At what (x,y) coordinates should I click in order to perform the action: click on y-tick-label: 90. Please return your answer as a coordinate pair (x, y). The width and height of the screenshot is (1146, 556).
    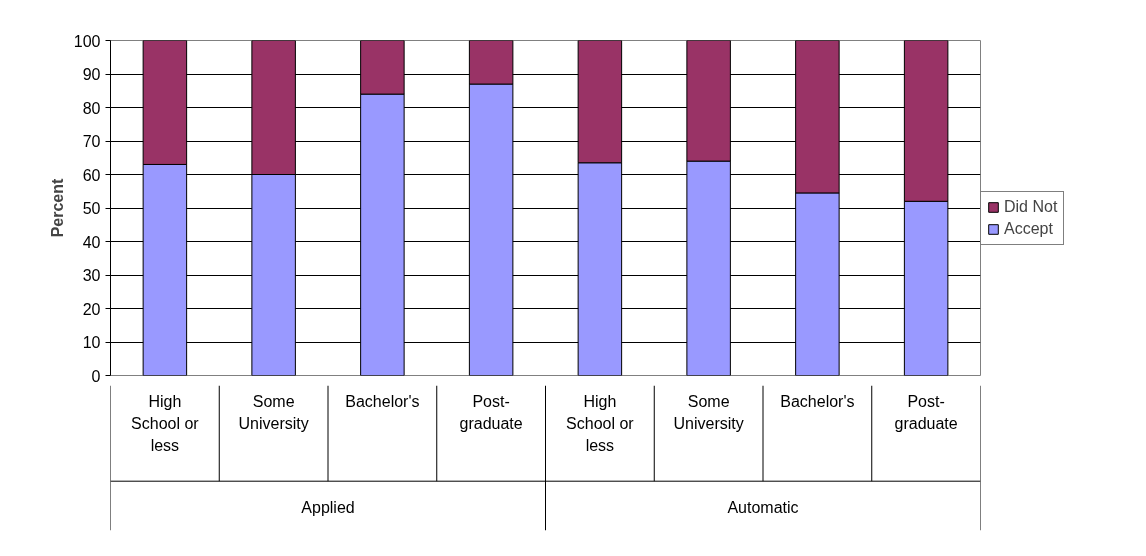
    Looking at the image, I should click on (91, 74).